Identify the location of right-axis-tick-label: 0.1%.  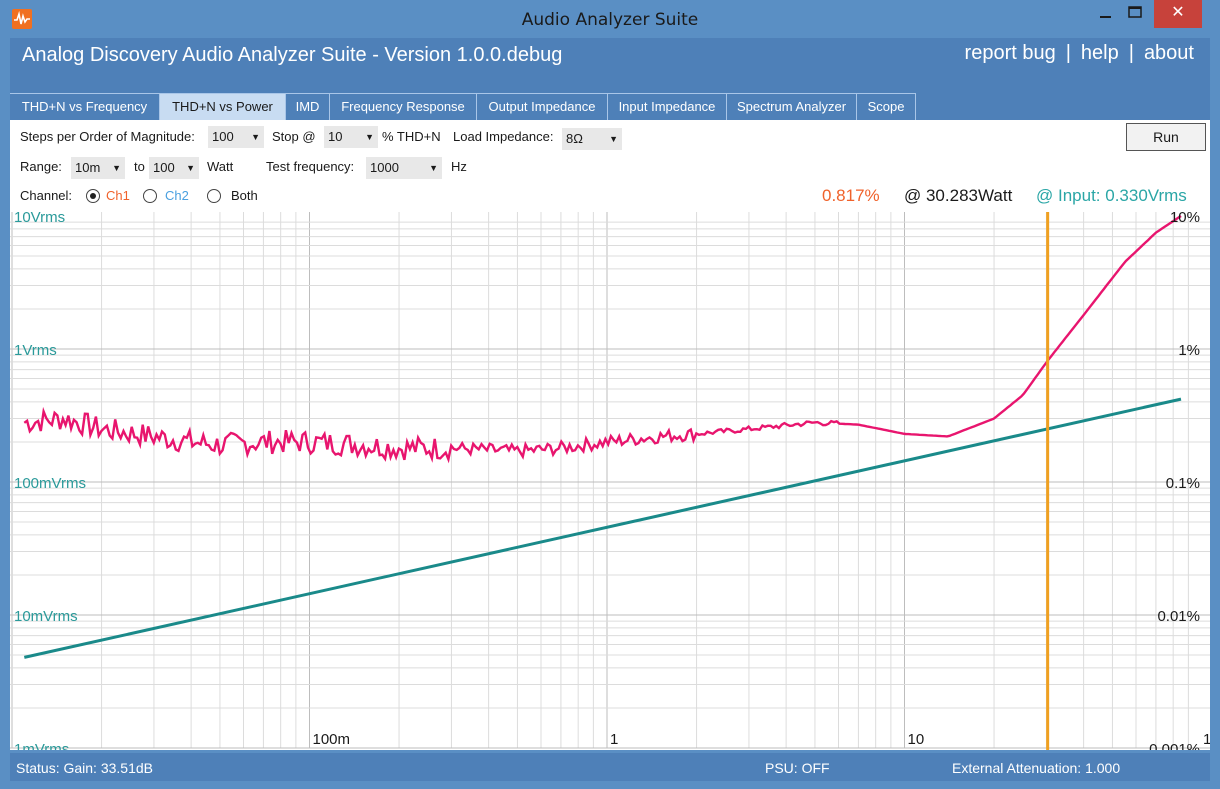
(1183, 483).